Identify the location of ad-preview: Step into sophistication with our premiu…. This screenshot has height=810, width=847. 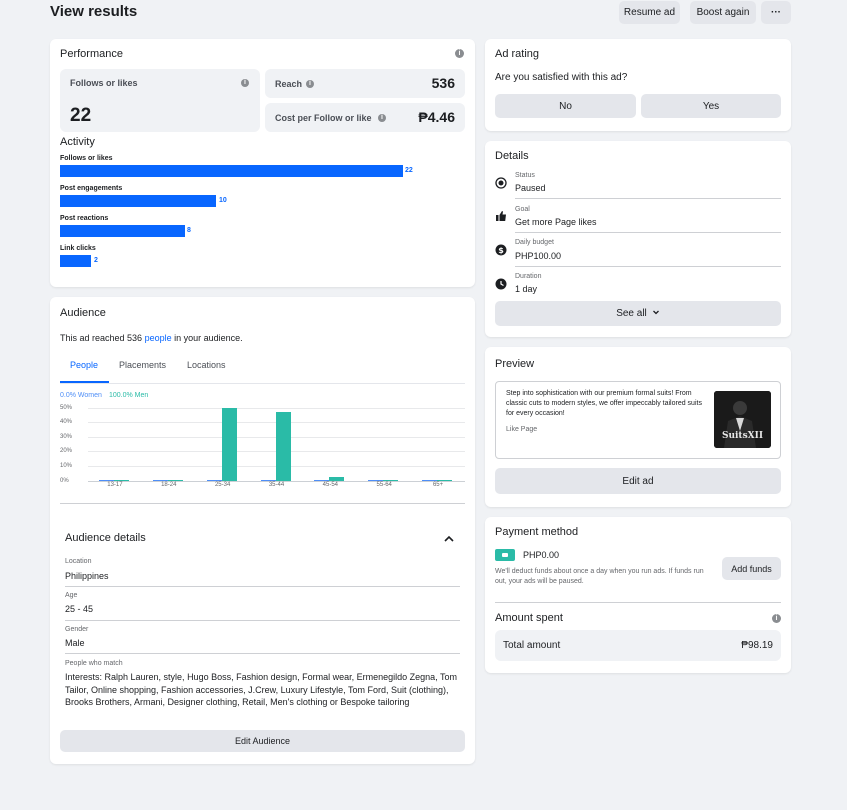
(638, 420).